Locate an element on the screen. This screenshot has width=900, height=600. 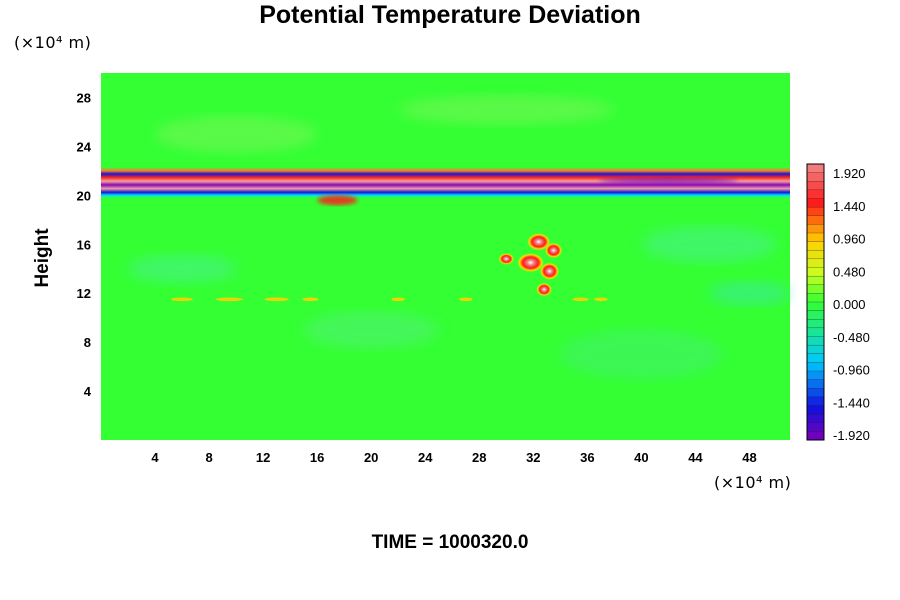
x-tick-label: 28 is located at coordinates (479, 457).